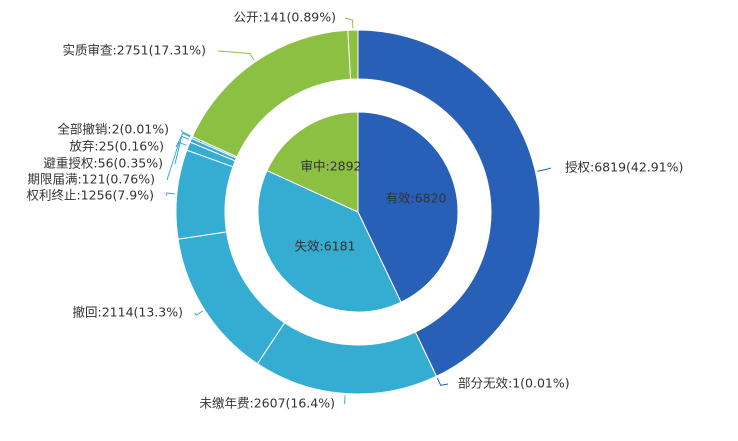  What do you see at coordinates (134, 50) in the screenshot?
I see `outer-slice-label-9: 实质审查:2751(17.31%)` at bounding box center [134, 50].